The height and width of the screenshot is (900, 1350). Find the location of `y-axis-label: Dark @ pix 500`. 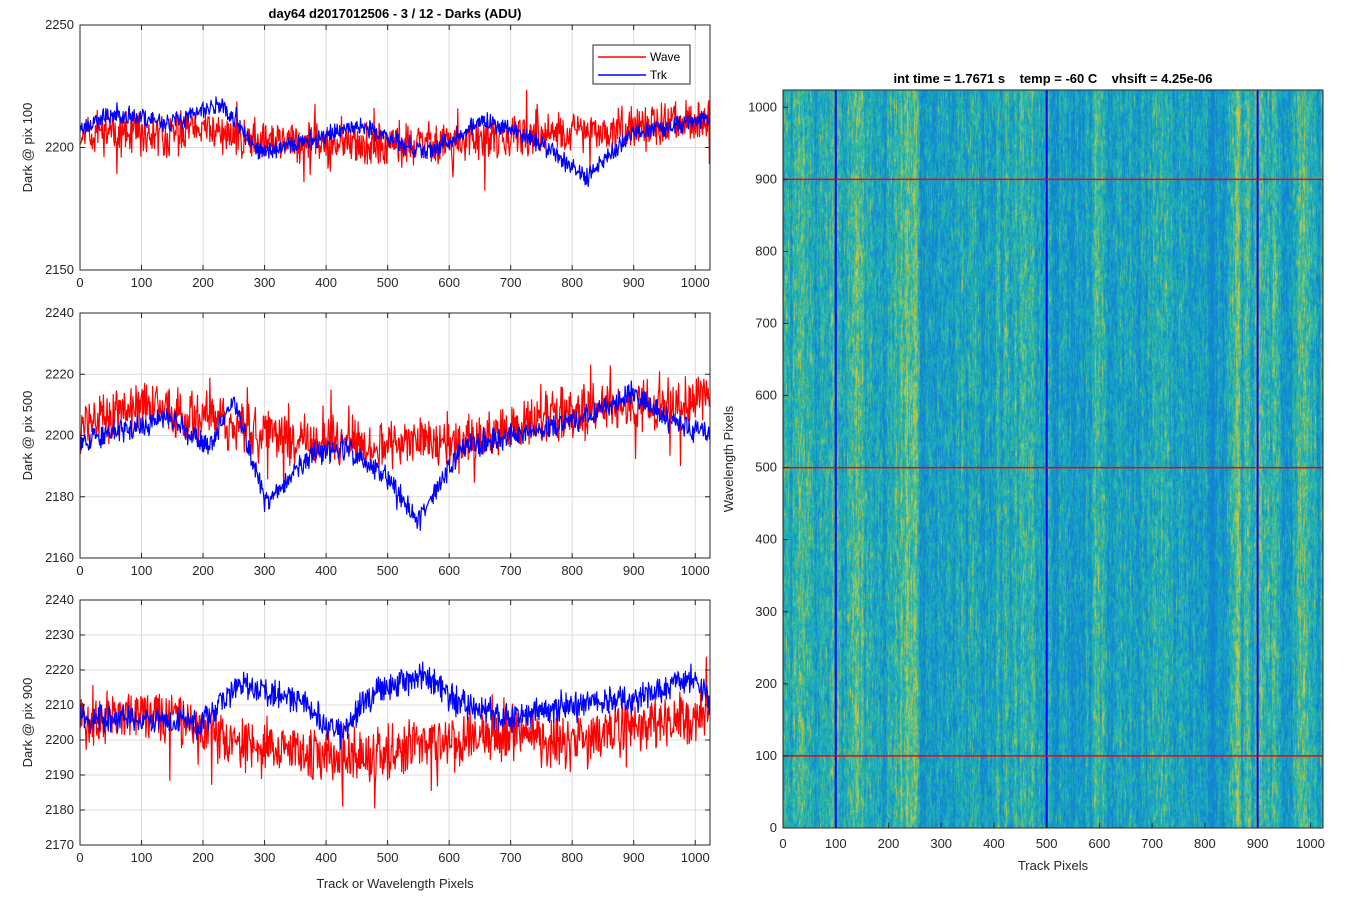

y-axis-label: Dark @ pix 500 is located at coordinates (27, 436).